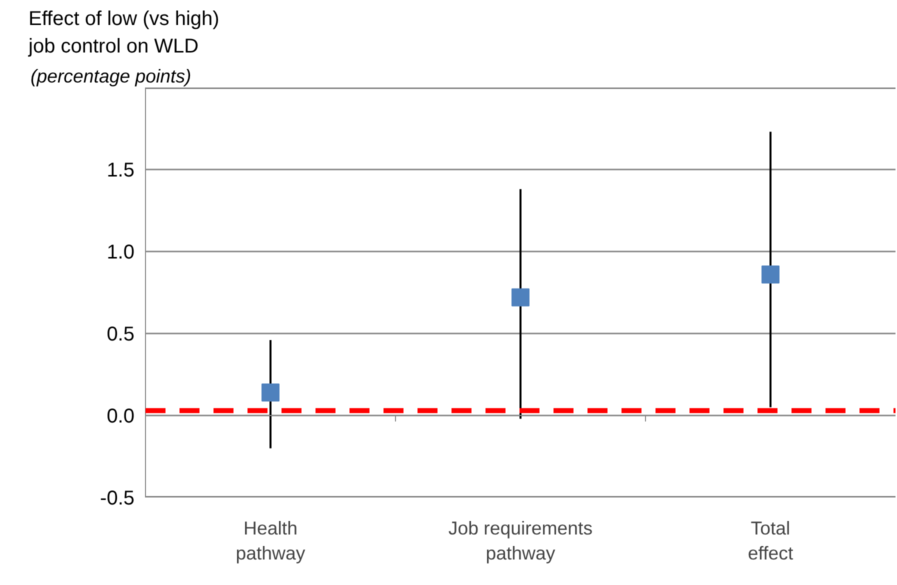 Image resolution: width=897 pixels, height=585 pixels. I want to click on x-tick-label: Job requirements pathway, so click(520, 541).